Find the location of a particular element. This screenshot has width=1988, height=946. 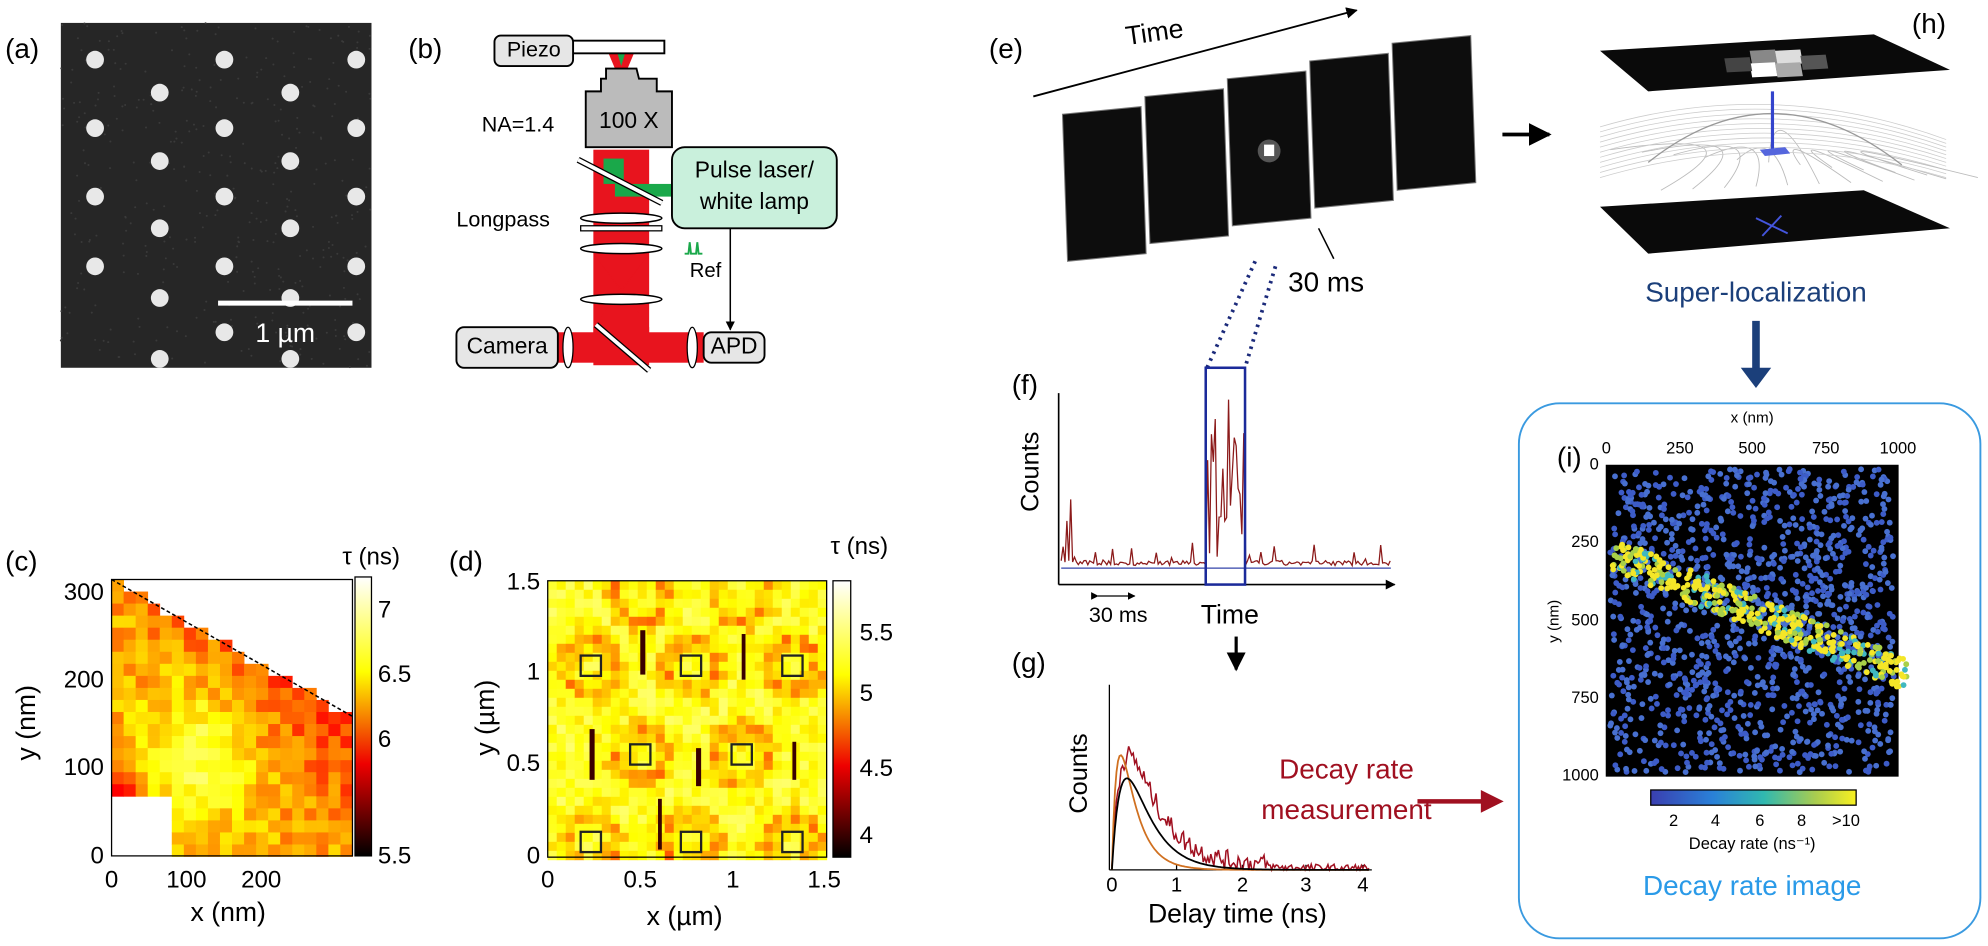

panel-frame is located at coordinates (1749, 671).